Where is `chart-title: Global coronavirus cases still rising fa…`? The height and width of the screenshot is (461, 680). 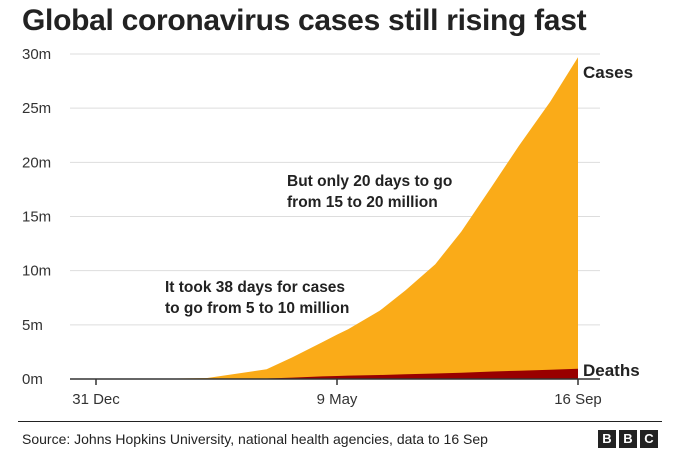 chart-title: Global coronavirus cases still rising fa… is located at coordinates (304, 20).